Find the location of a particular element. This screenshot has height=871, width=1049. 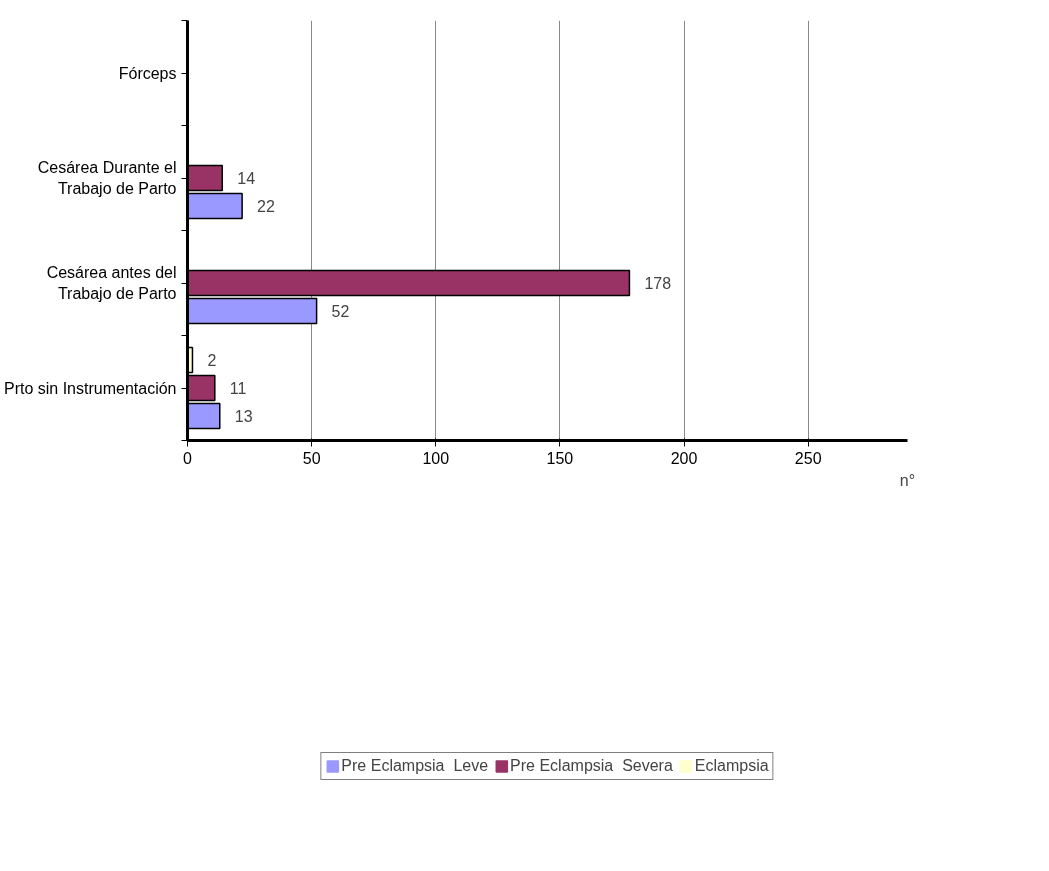

x-tick-label: 100 is located at coordinates (436, 458).